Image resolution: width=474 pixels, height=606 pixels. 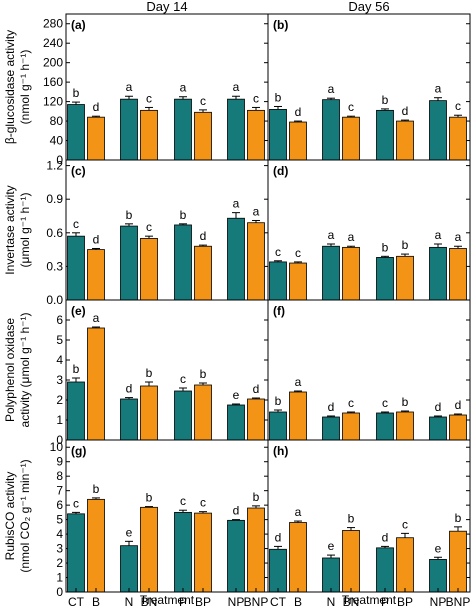 I want to click on y-tick-label: 4, so click(x=59, y=360).